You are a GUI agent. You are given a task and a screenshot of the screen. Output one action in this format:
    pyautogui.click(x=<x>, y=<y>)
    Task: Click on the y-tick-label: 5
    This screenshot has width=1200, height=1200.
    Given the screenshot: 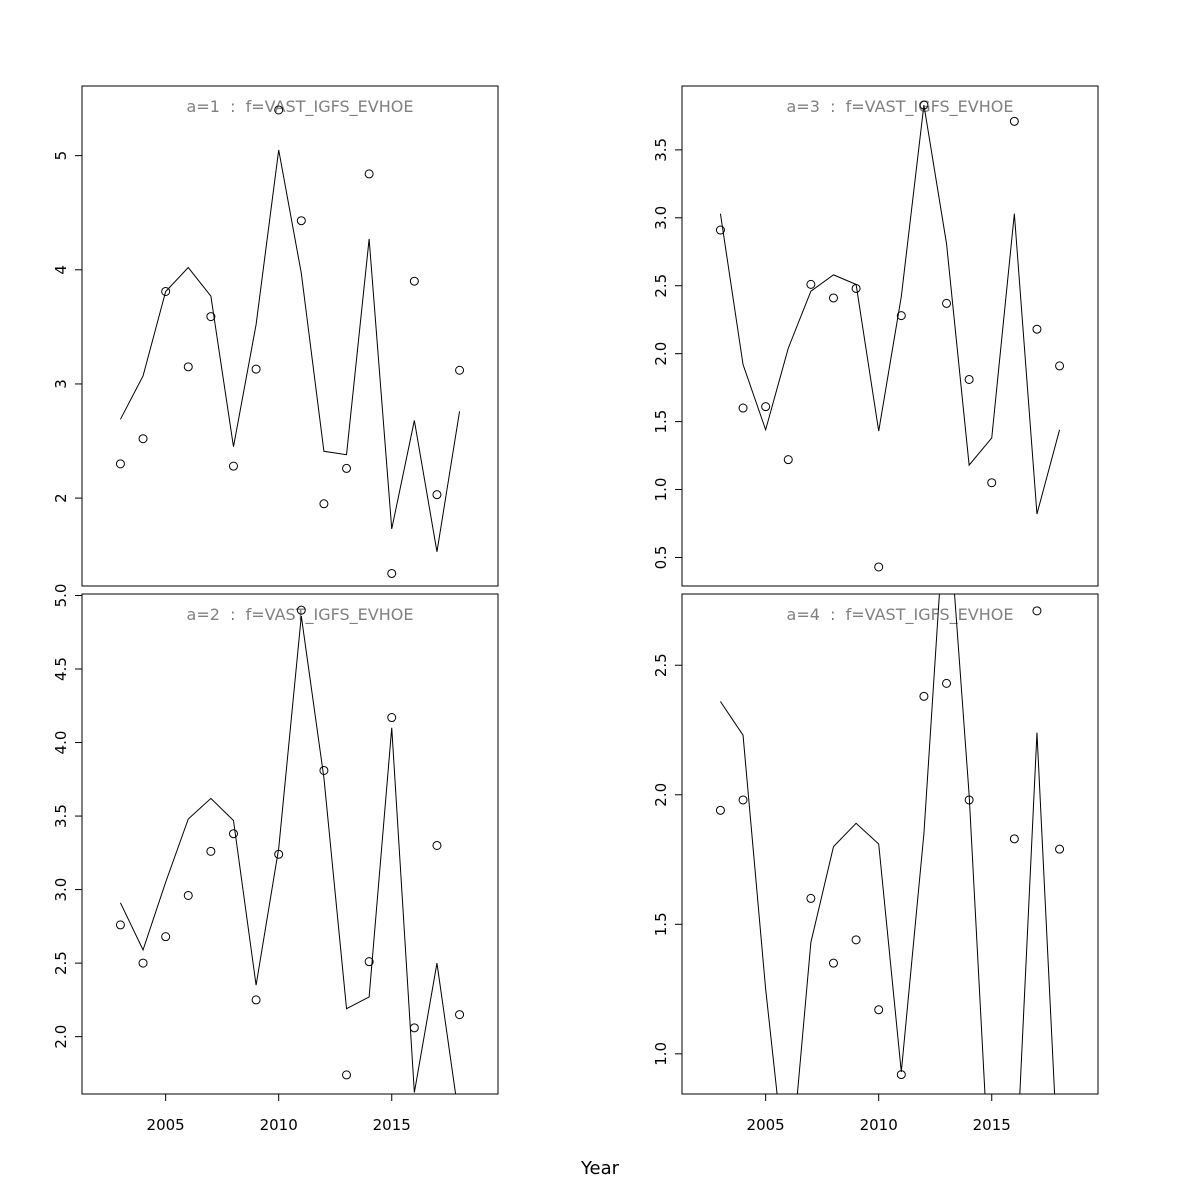 What is the action you would take?
    pyautogui.click(x=61, y=156)
    